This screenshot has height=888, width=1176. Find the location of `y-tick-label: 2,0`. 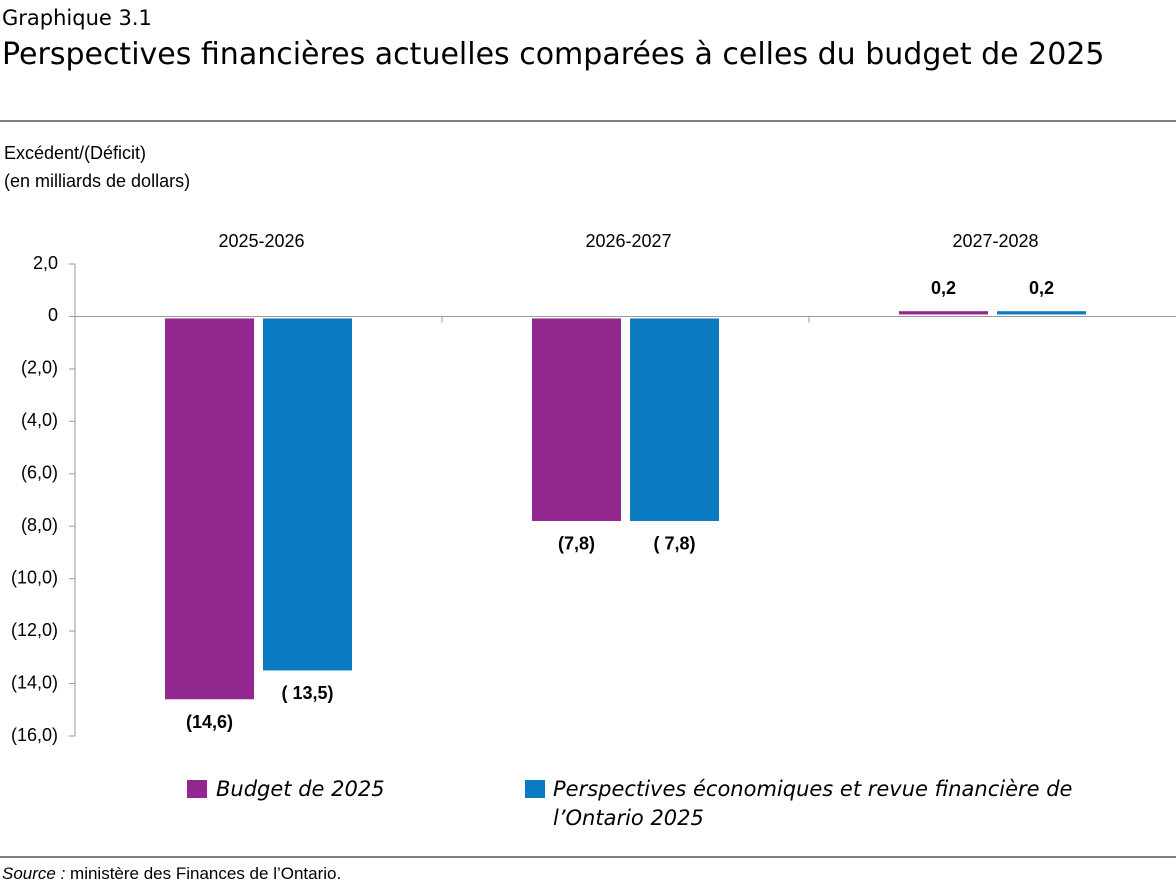

y-tick-label: 2,0 is located at coordinates (45, 263).